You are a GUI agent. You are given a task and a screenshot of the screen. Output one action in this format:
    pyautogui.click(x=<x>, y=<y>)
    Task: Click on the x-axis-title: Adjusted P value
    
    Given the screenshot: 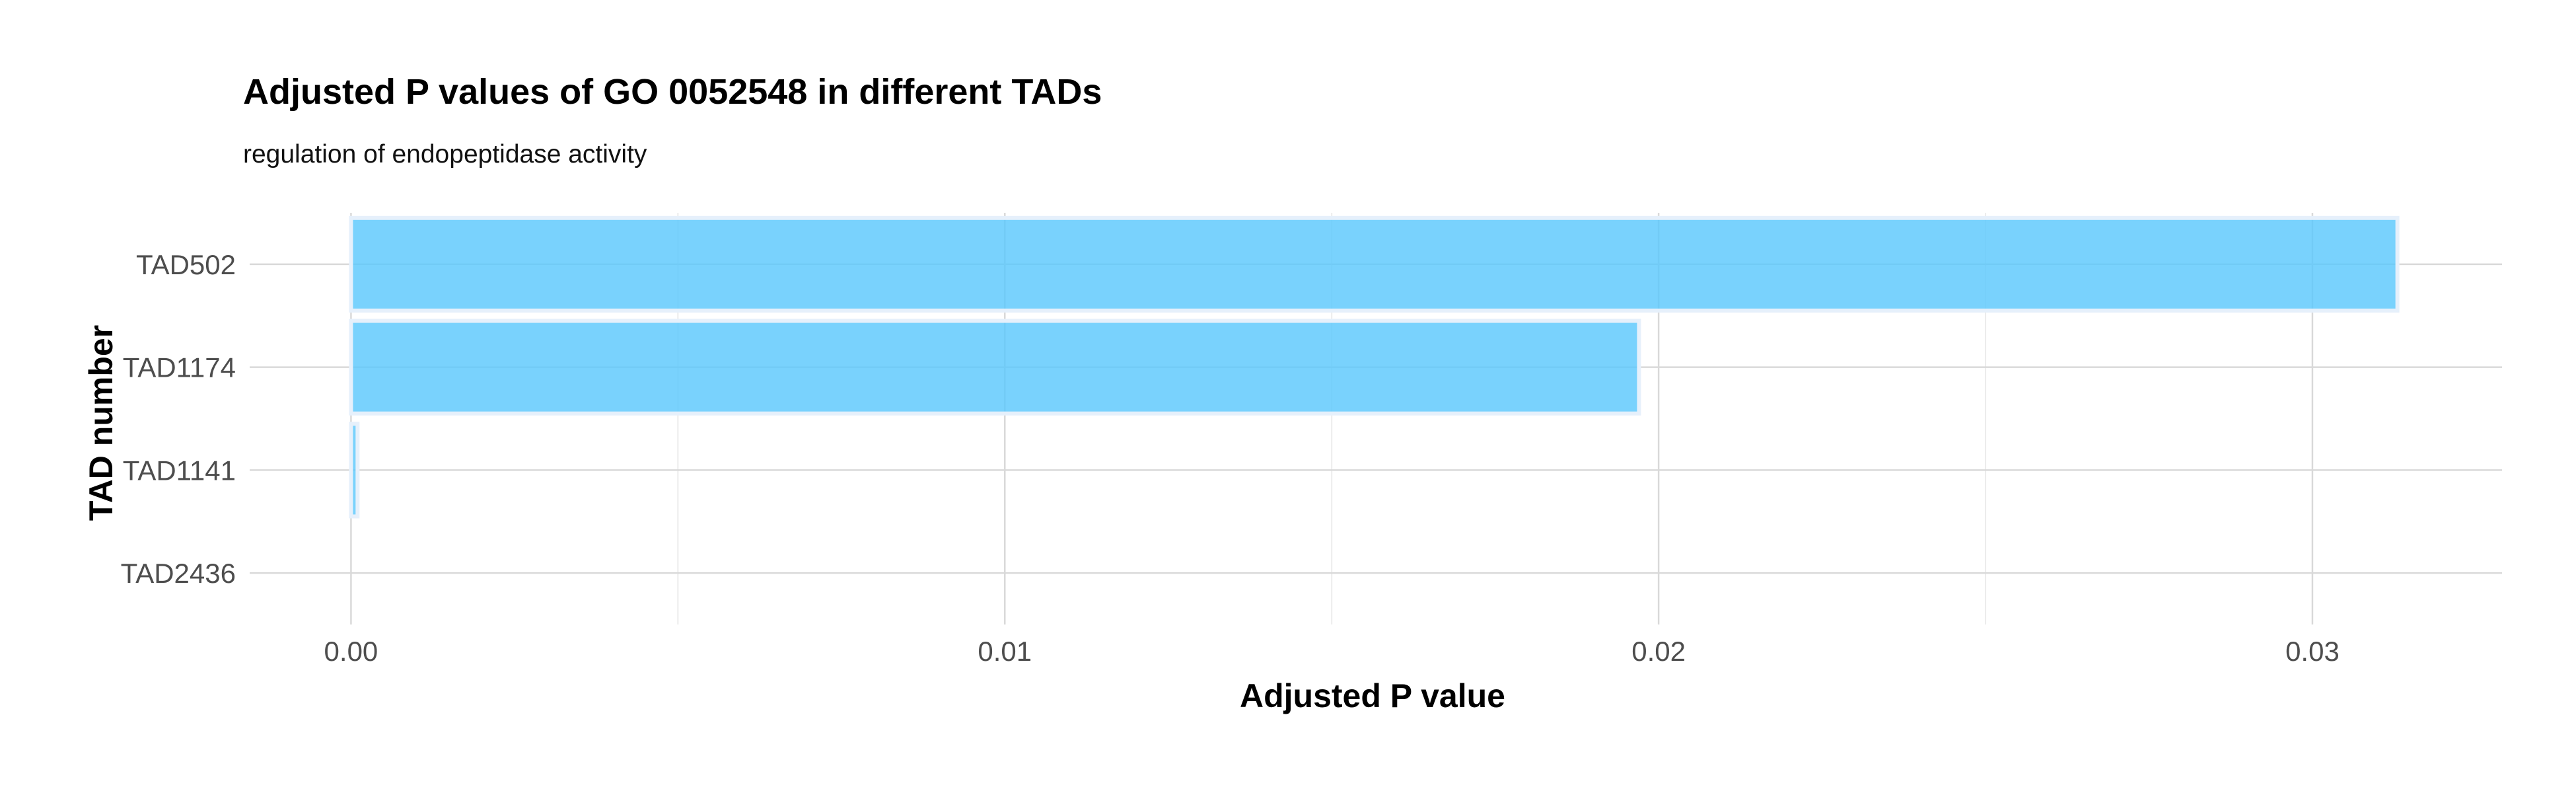 What is the action you would take?
    pyautogui.click(x=1372, y=696)
    